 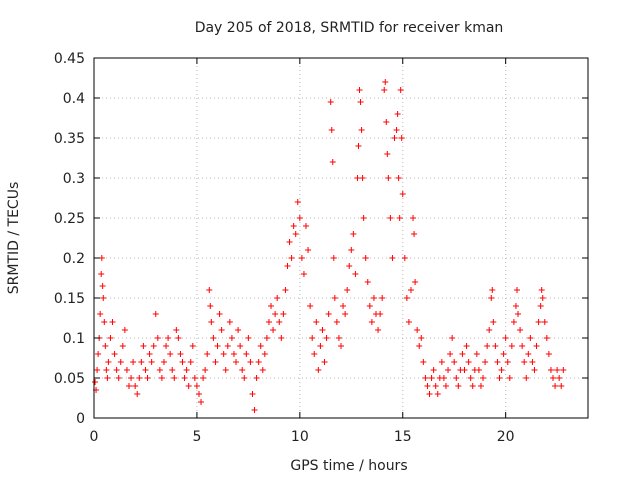 I want to click on y-tick-label: 0, so click(x=80, y=419).